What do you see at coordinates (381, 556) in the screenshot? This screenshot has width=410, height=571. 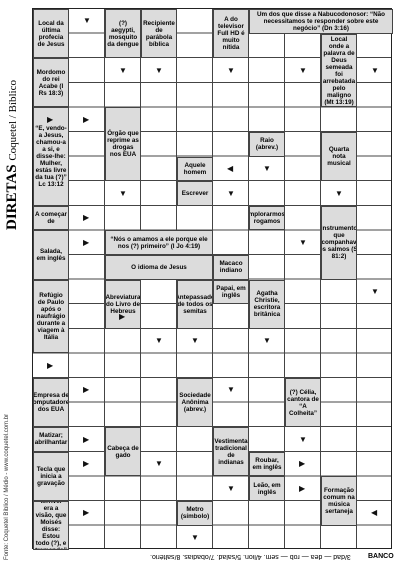 I see `bank-label: BANCO` at bounding box center [381, 556].